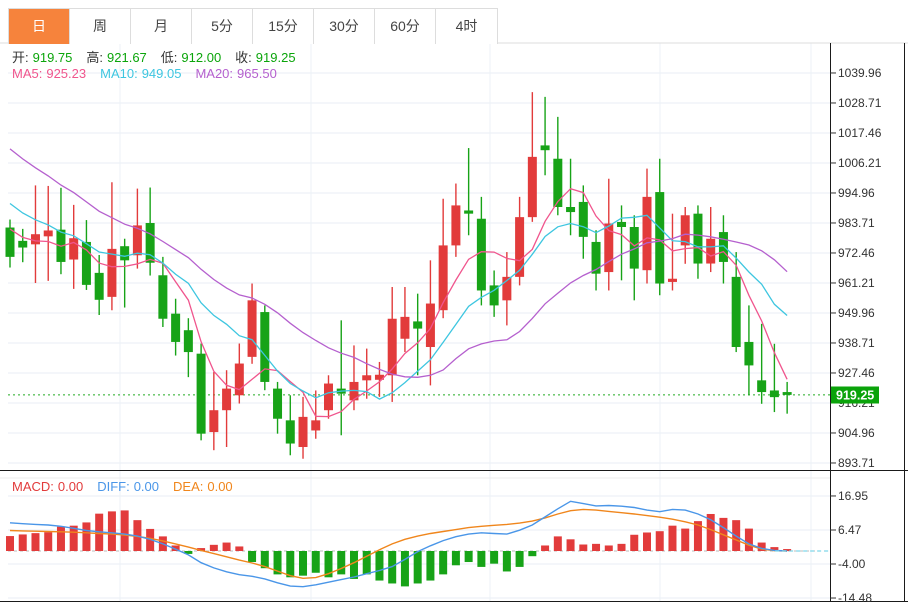 The width and height of the screenshot is (908, 604). Describe the element at coordinates (39, 26) in the screenshot. I see `tab-day: 日` at that location.